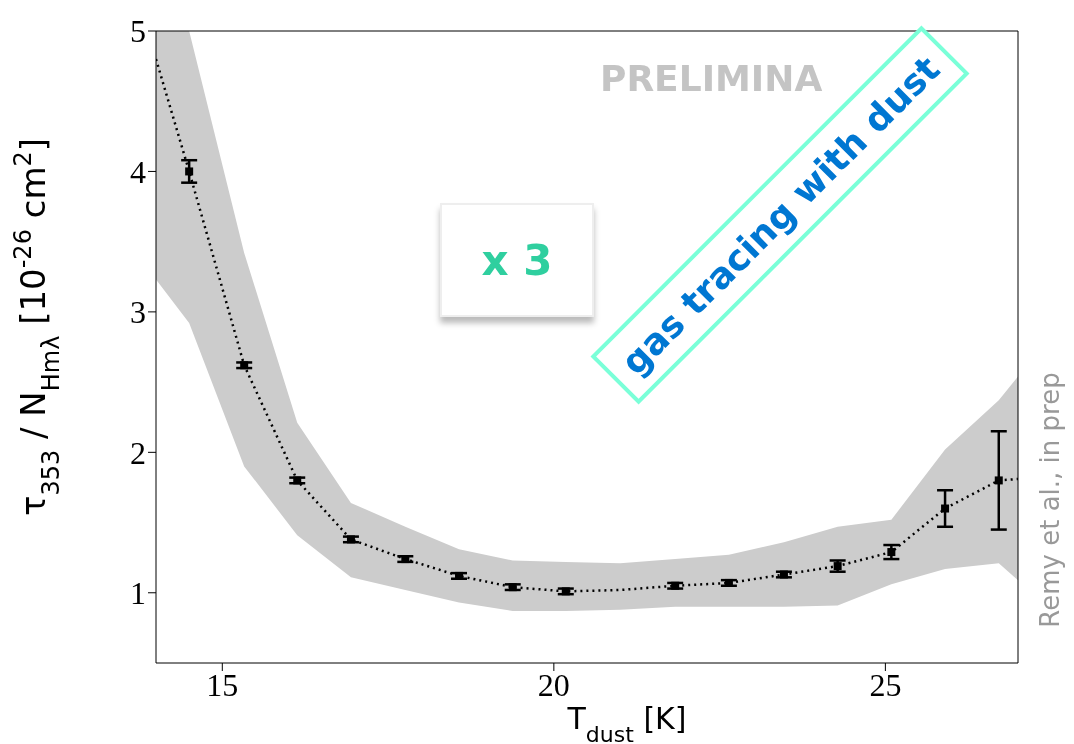 The height and width of the screenshot is (744, 1074). What do you see at coordinates (885, 684) in the screenshot?
I see `x-tick-label: 25` at bounding box center [885, 684].